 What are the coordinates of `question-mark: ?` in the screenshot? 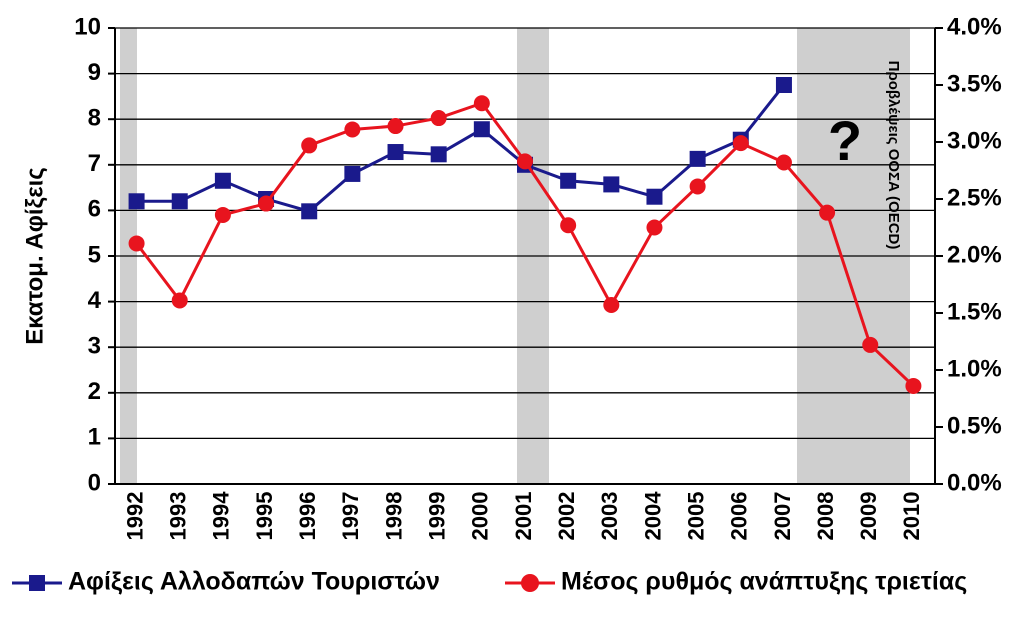 It's located at (845, 140).